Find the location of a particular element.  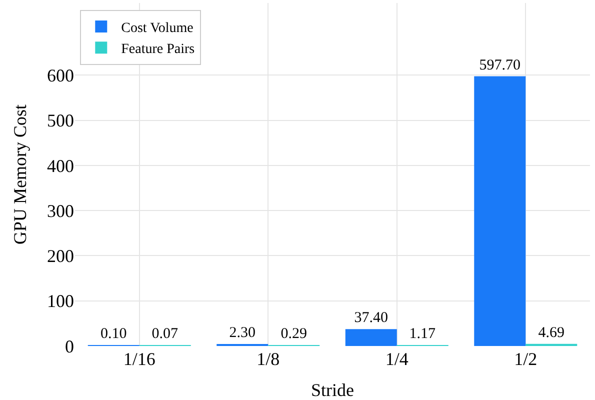

y-tick-label: 100 is located at coordinates (60, 301).